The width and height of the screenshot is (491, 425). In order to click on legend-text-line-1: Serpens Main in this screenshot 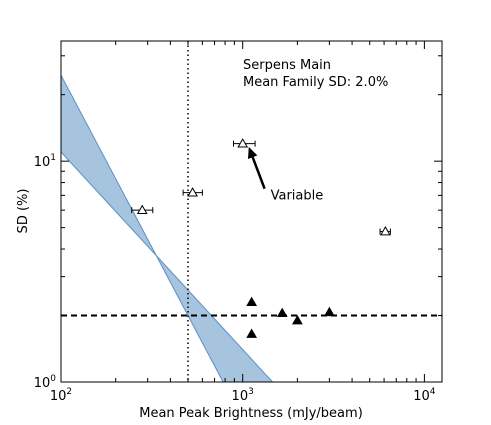, I will do `click(287, 65)`.